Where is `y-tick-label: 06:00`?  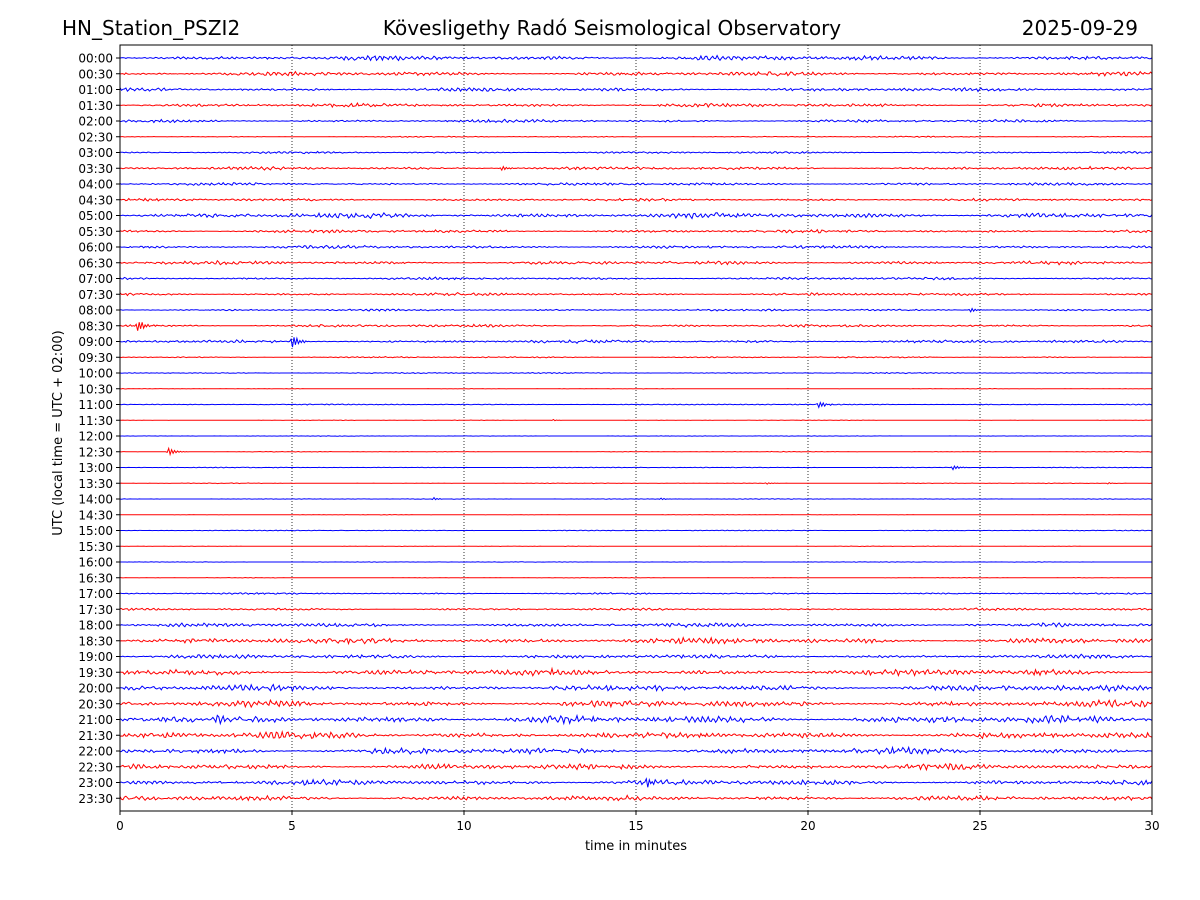
y-tick-label: 06:00 is located at coordinates (95, 248).